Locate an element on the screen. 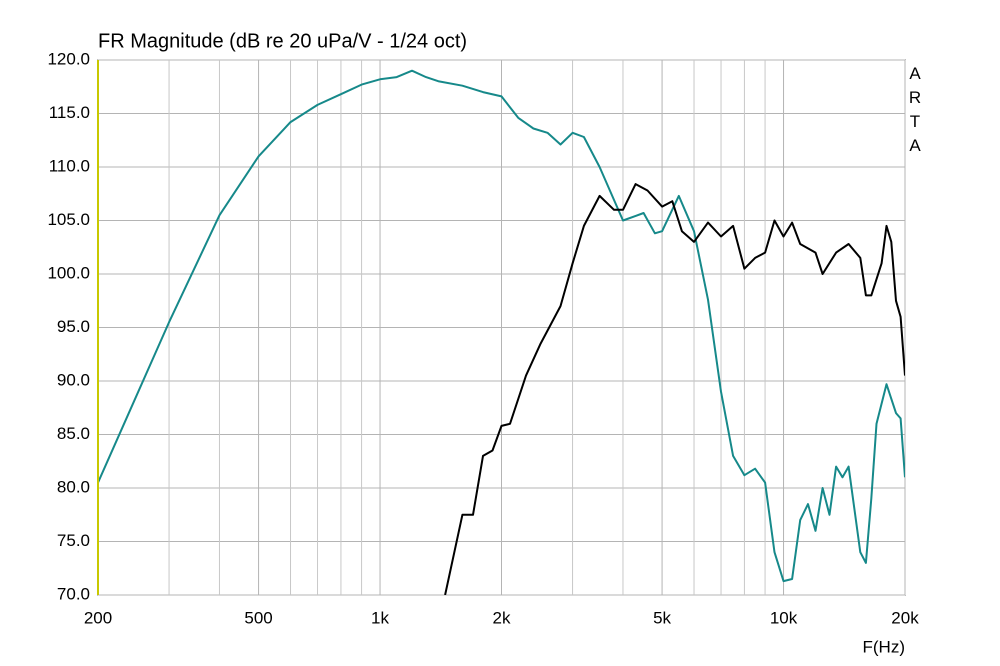  y-tick-label: 110.0 is located at coordinates (69, 165).